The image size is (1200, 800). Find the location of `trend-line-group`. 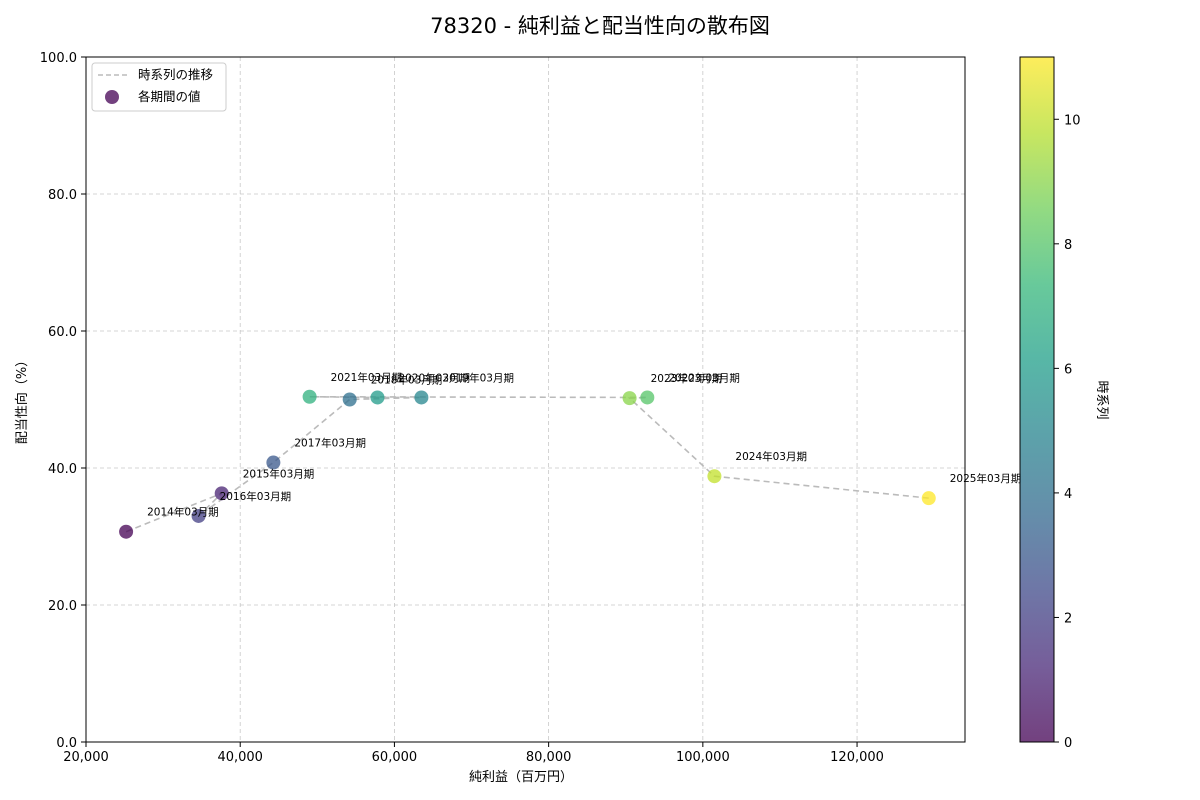

trend-line-group is located at coordinates (527, 464).